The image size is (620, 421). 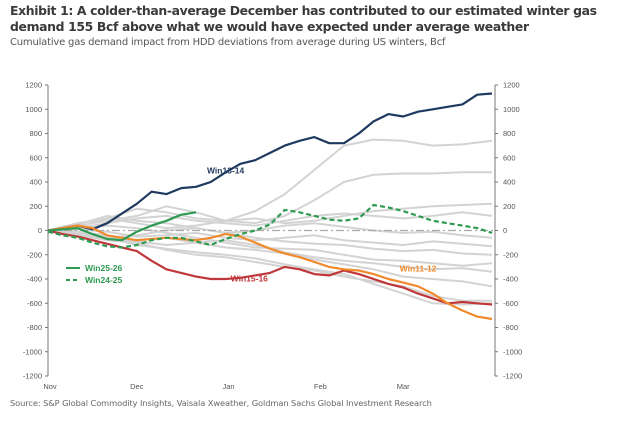 What do you see at coordinates (34, 327) in the screenshot?
I see `left-y-tick-label: -800` at bounding box center [34, 327].